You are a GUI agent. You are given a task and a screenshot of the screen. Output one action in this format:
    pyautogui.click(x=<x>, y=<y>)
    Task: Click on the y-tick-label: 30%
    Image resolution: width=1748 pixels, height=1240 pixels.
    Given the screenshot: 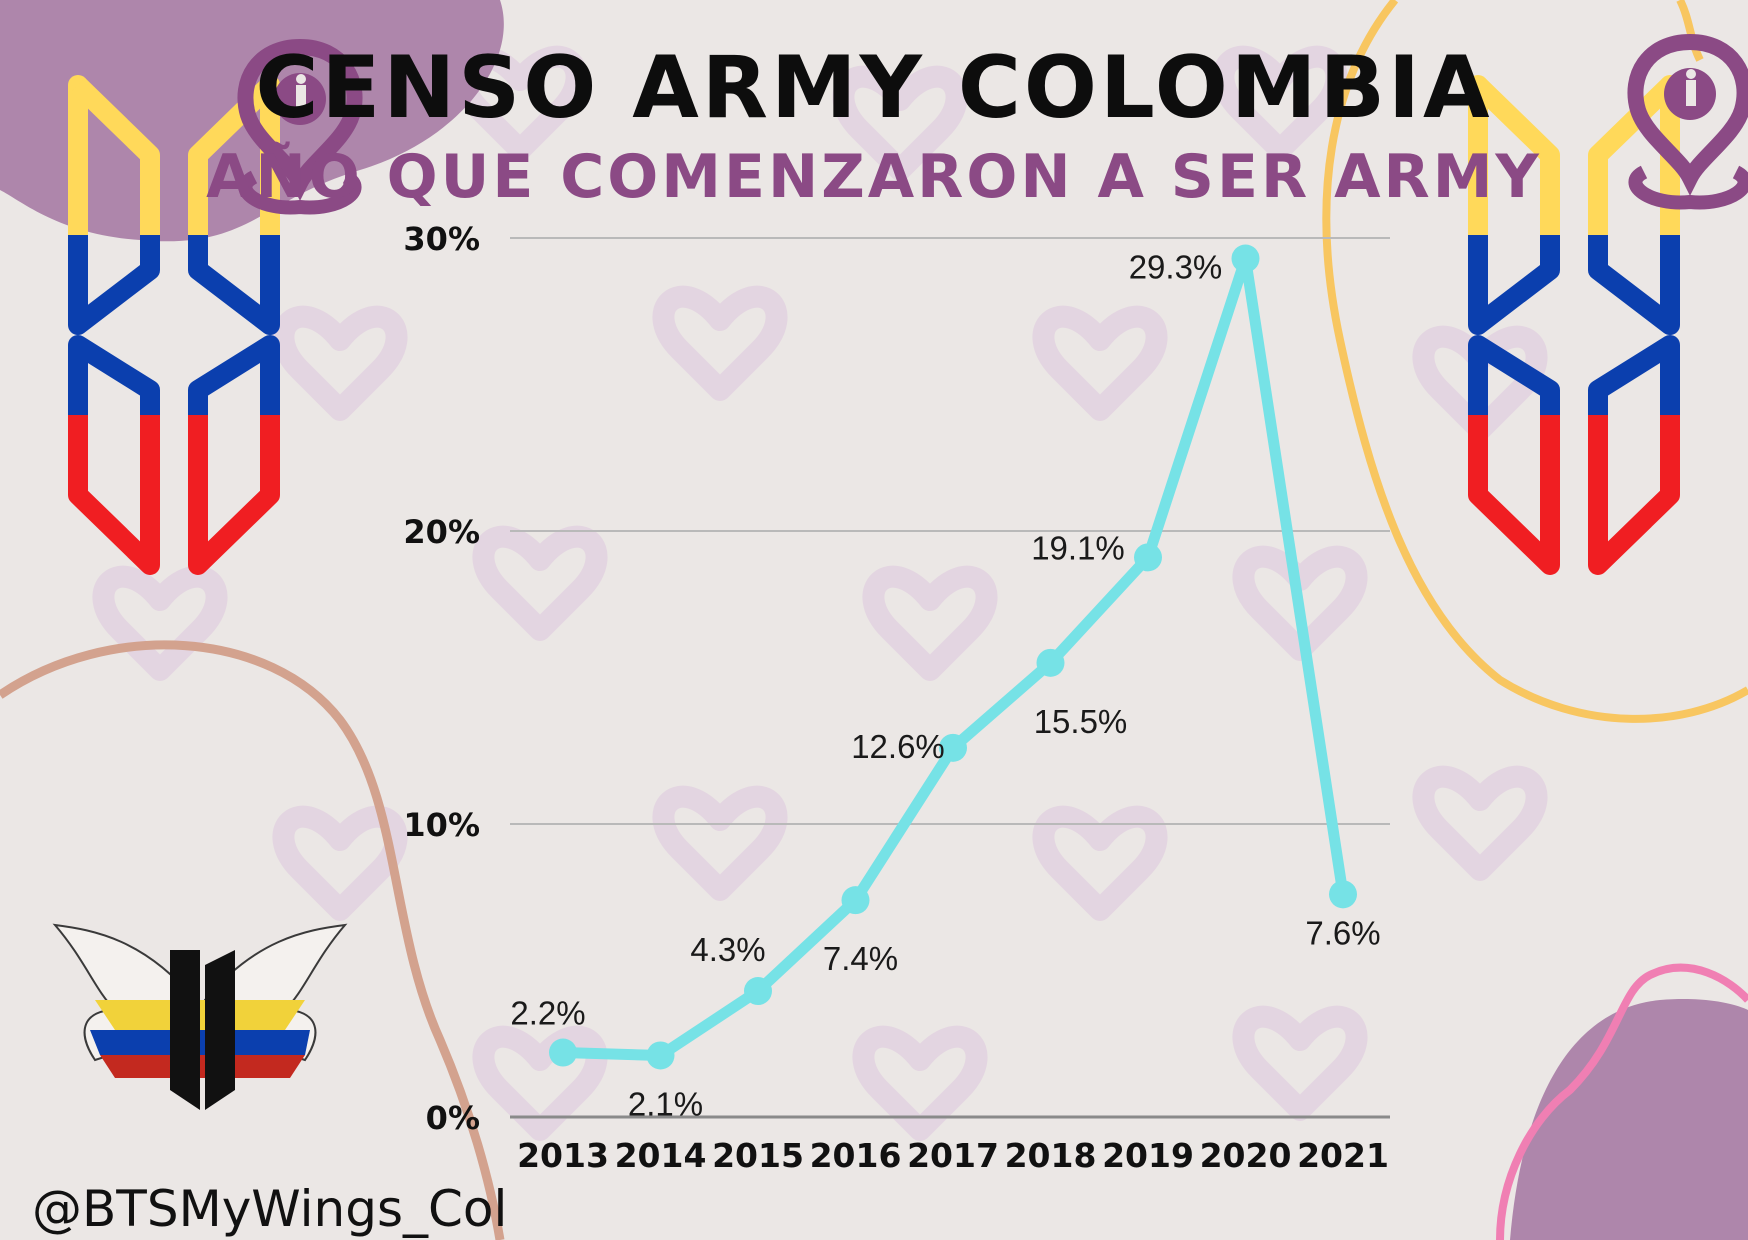 What is the action you would take?
    pyautogui.click(x=441, y=239)
    